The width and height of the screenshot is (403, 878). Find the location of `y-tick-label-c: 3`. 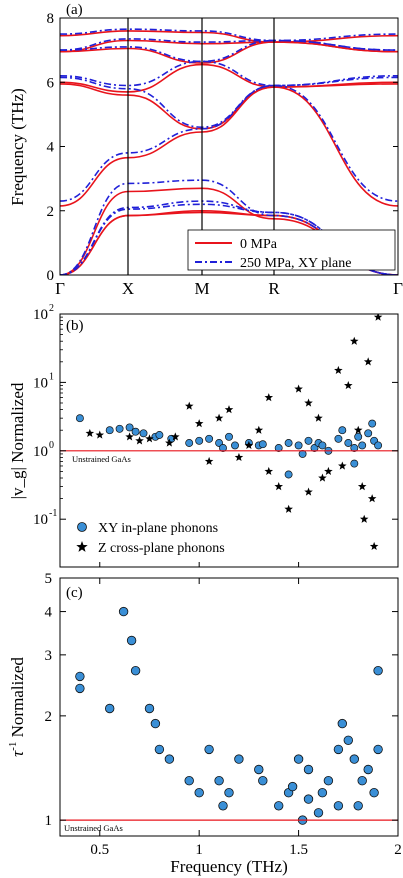

y-tick-label-c: 3 is located at coordinates (49, 656).